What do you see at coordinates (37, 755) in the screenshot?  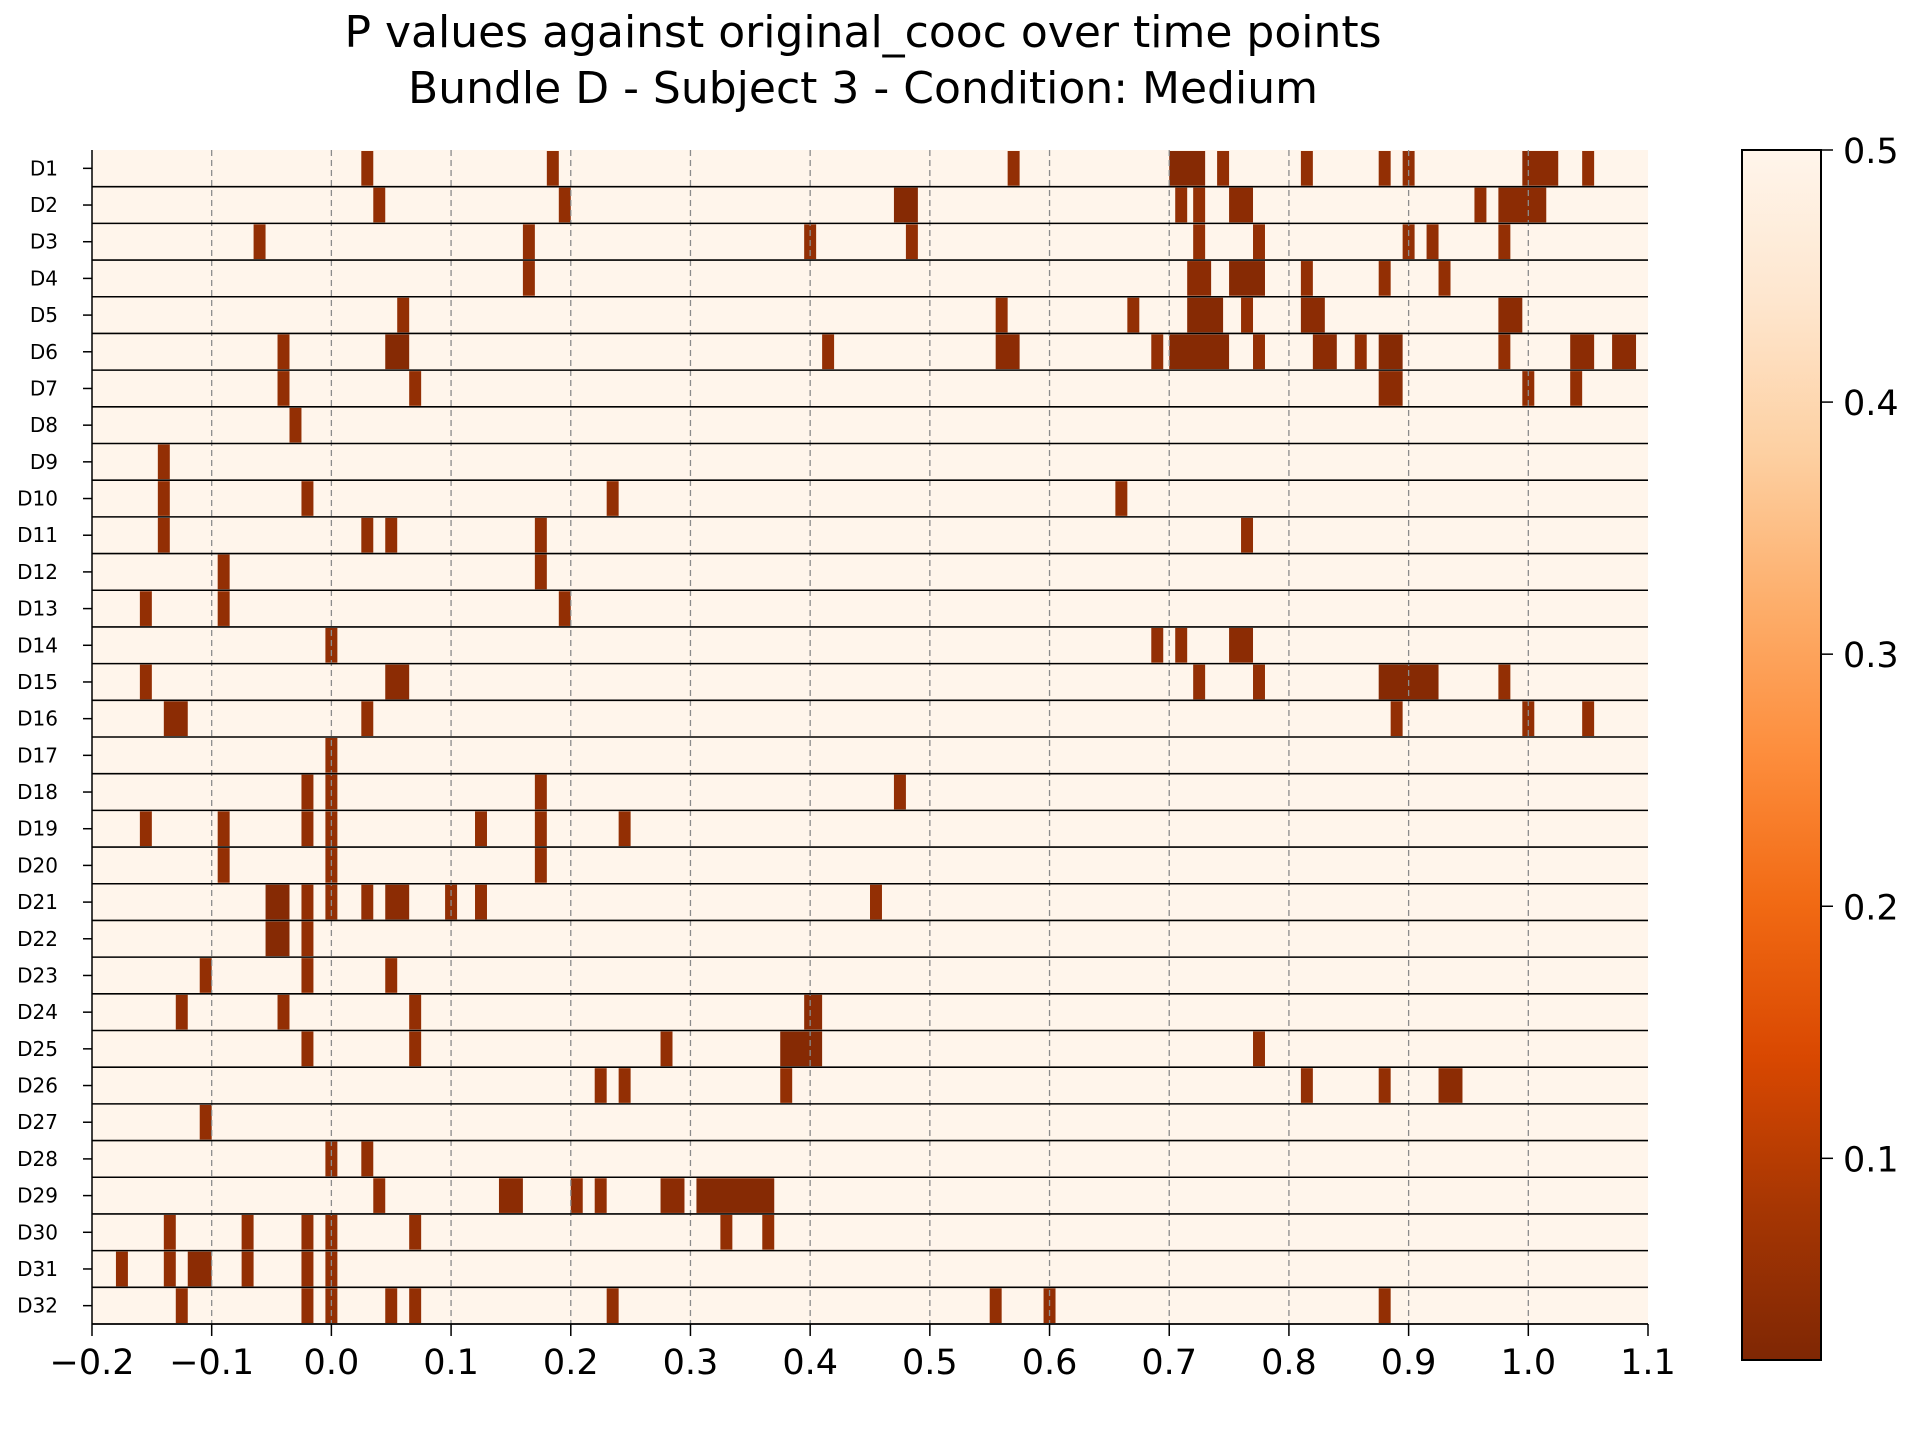 I see `y-tick-label: D17` at bounding box center [37, 755].